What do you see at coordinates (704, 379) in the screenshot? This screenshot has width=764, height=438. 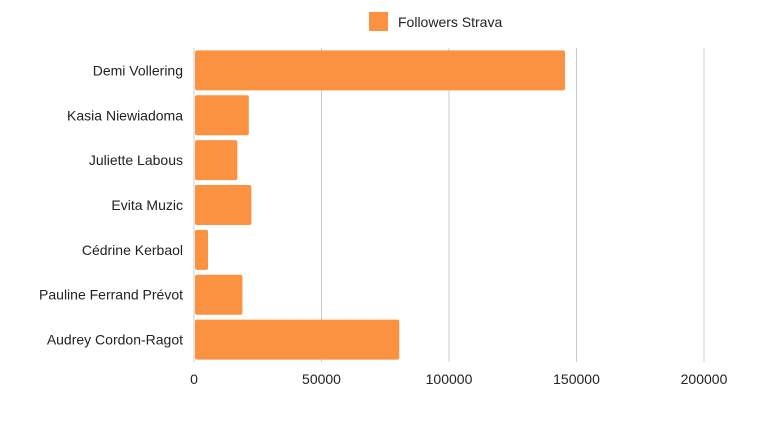 I see `x-tick-label: 200000` at bounding box center [704, 379].